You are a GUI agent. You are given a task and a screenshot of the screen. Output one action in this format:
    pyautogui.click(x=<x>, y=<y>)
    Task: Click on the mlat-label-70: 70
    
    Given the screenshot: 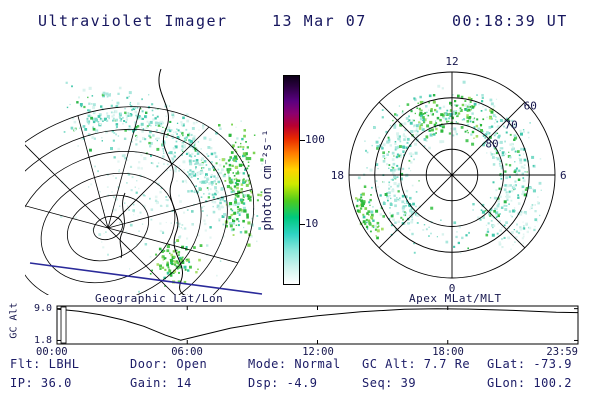 What is the action you would take?
    pyautogui.click(x=510, y=125)
    